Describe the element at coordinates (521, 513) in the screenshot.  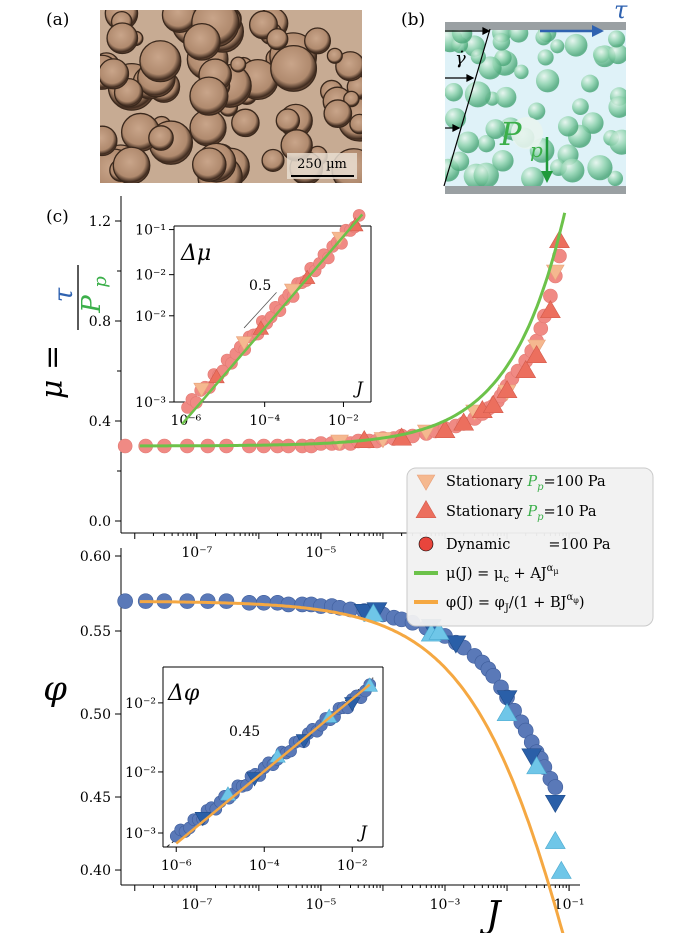
I see `legend-label-1: Stationary Pp=10 Pa` at that location.